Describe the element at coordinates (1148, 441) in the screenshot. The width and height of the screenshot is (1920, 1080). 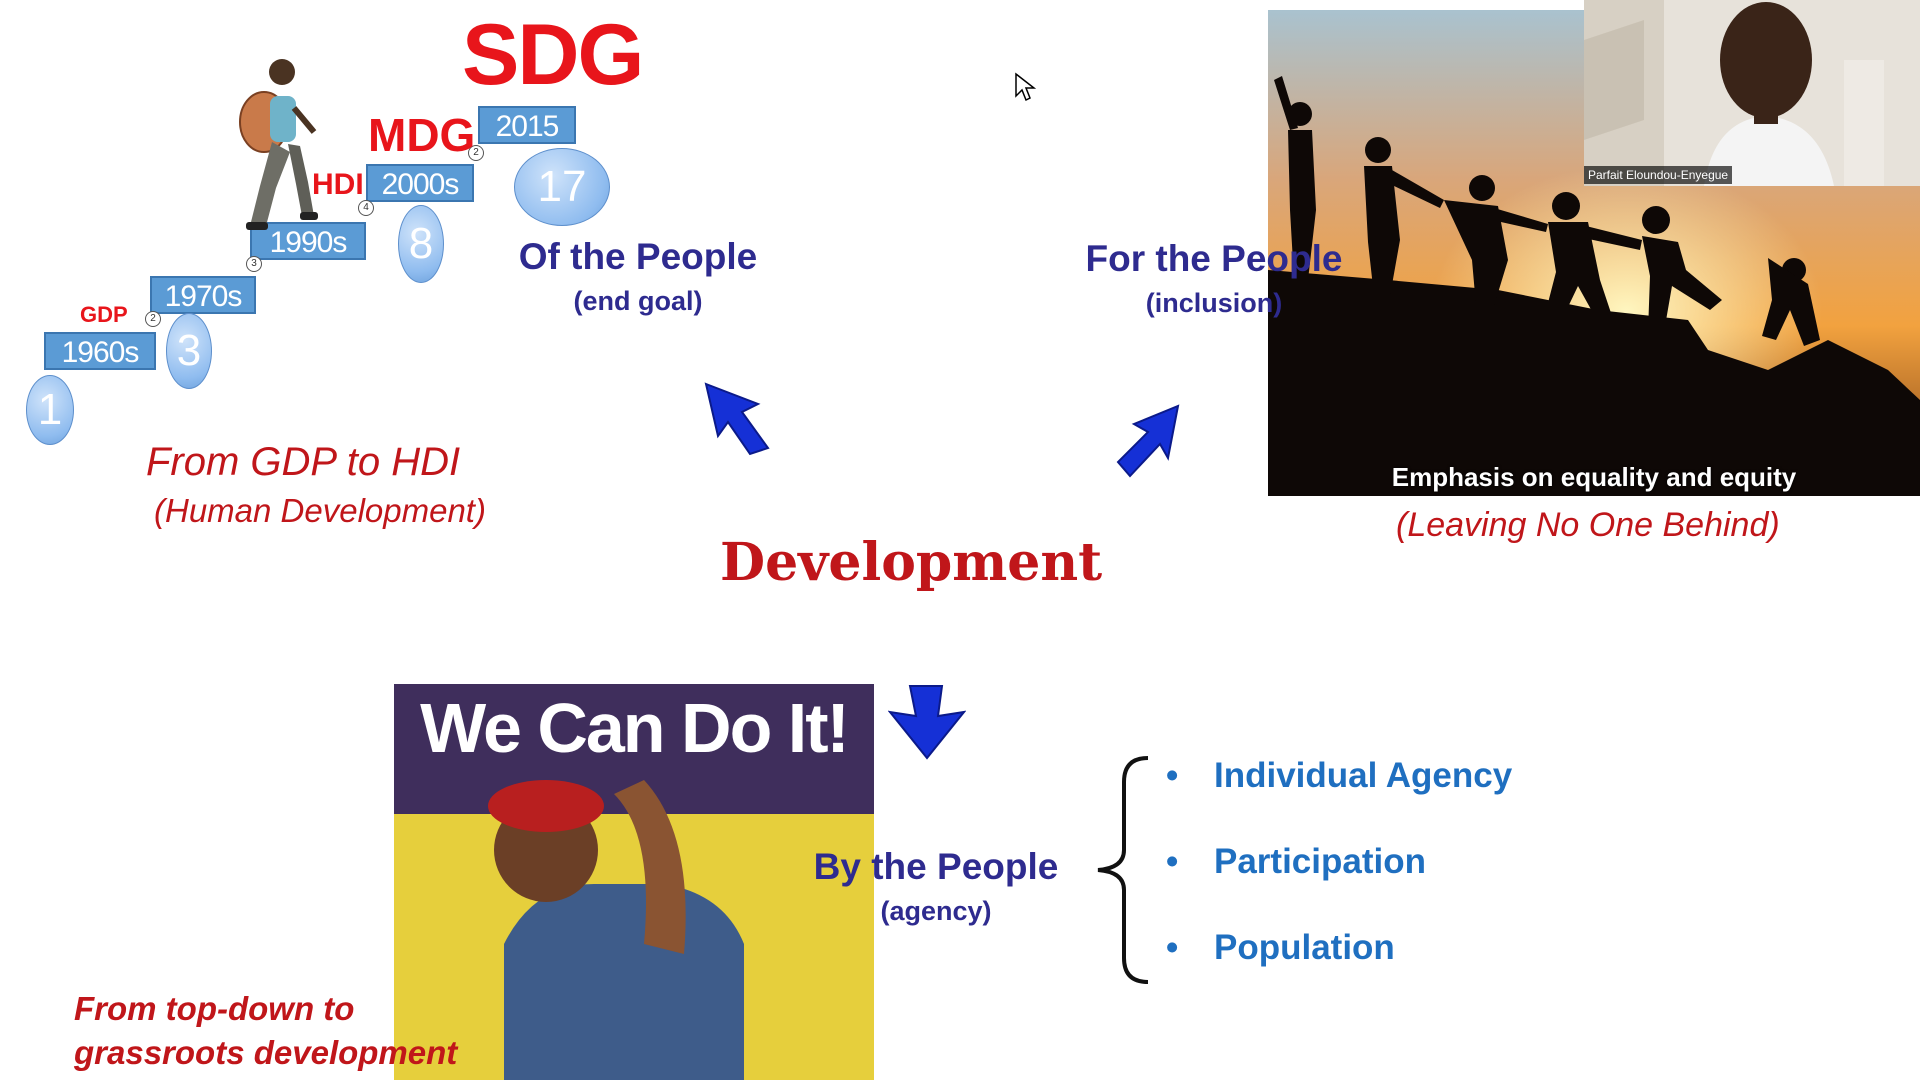
I see `arrow-up-right-icon` at that location.